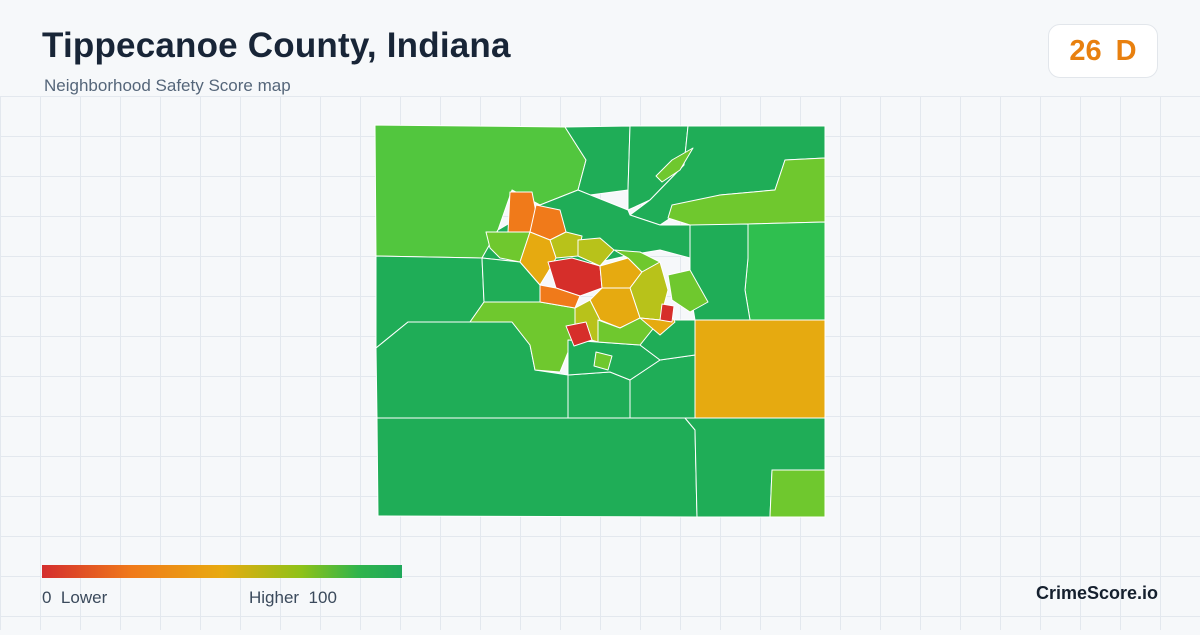  I want to click on legend-low-label: 0 Lower, so click(74, 598).